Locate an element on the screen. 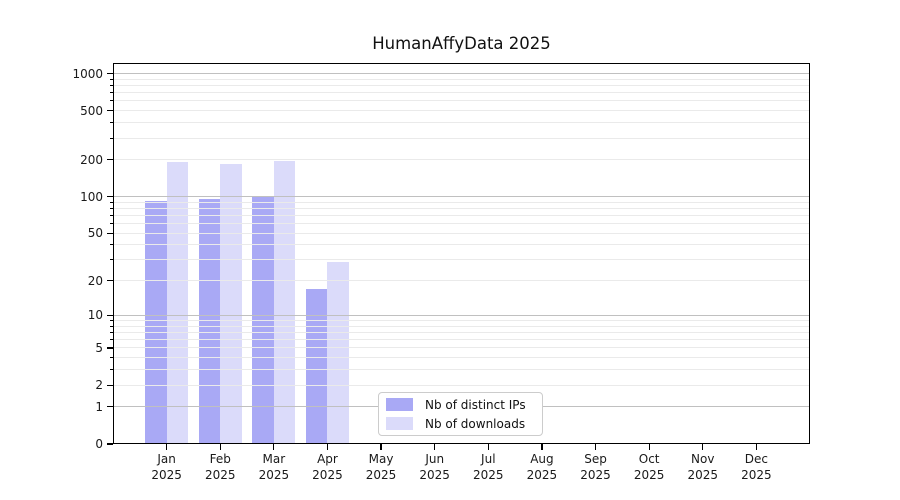 The width and height of the screenshot is (900, 500). y-tick-label: 100 is located at coordinates (91, 196).